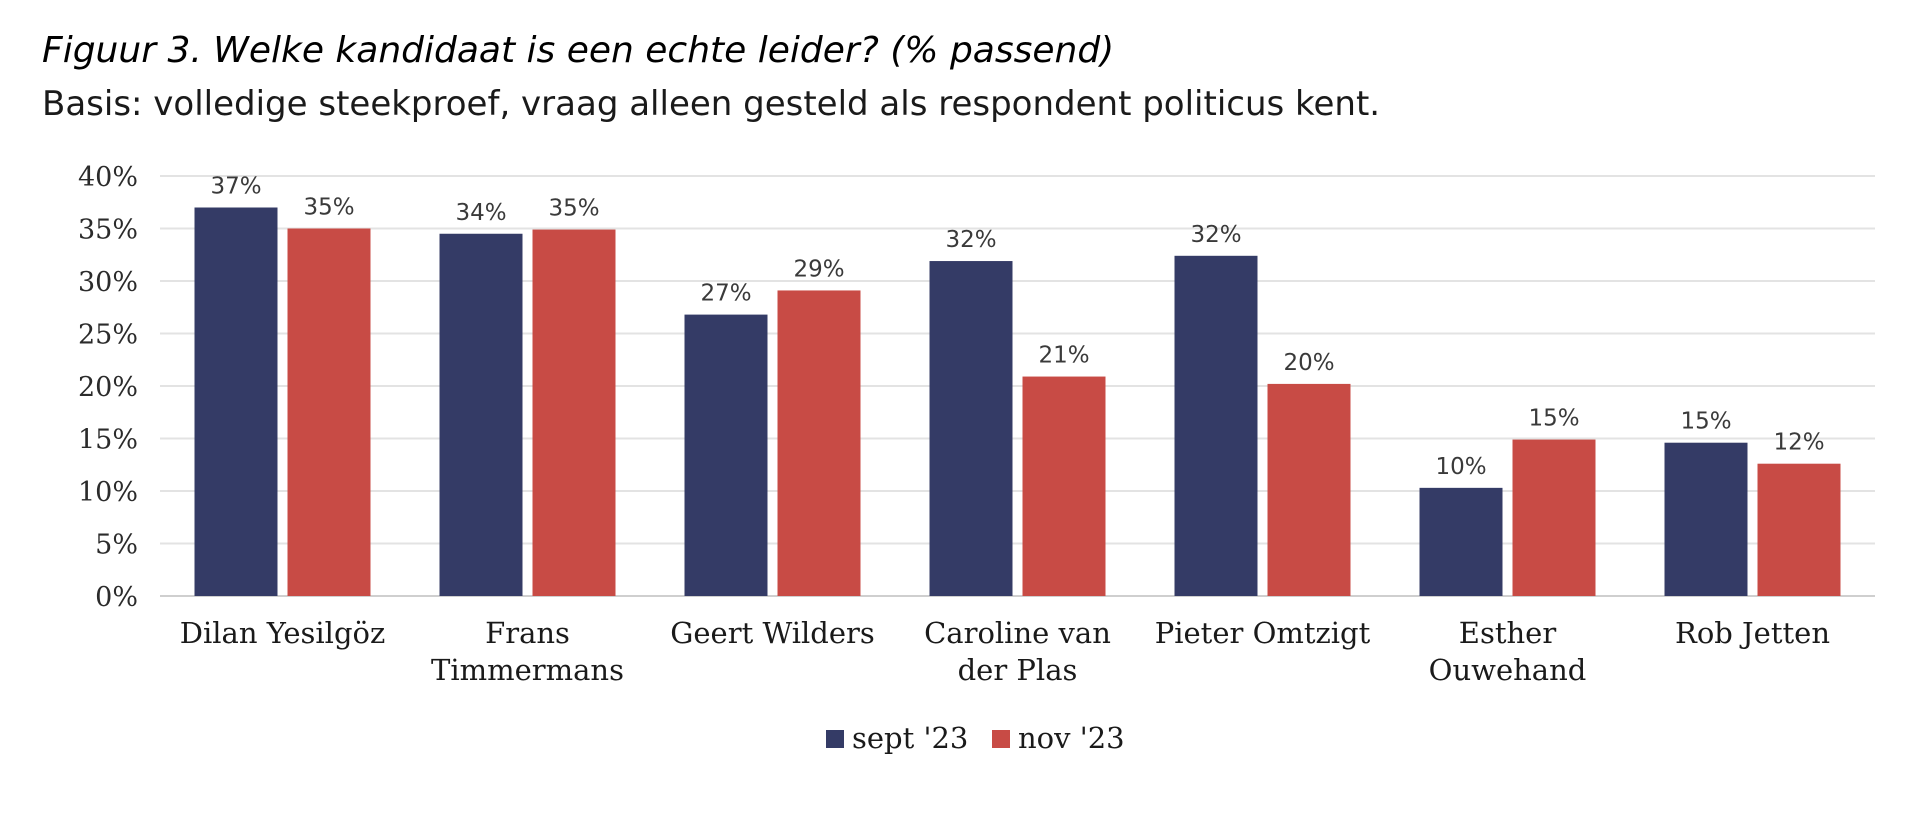  I want to click on legend-label: nov '23, so click(1071, 738).